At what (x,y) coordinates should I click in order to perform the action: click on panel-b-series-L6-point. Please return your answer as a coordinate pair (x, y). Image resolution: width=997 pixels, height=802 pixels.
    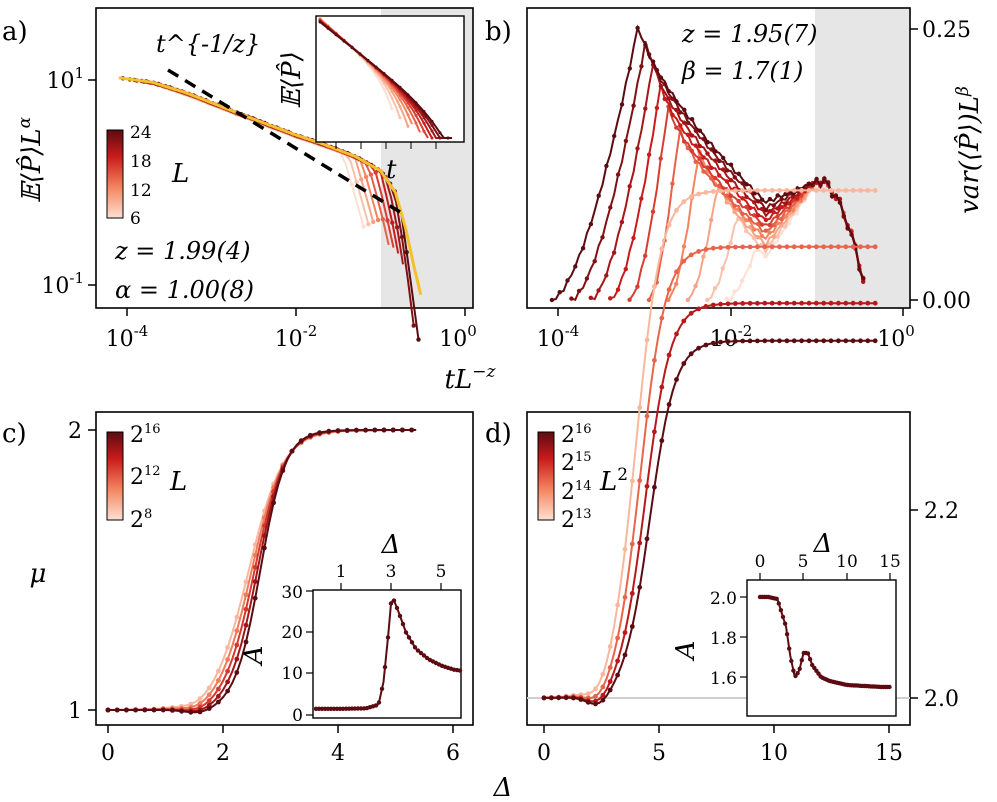
    Looking at the image, I should click on (734, 291).